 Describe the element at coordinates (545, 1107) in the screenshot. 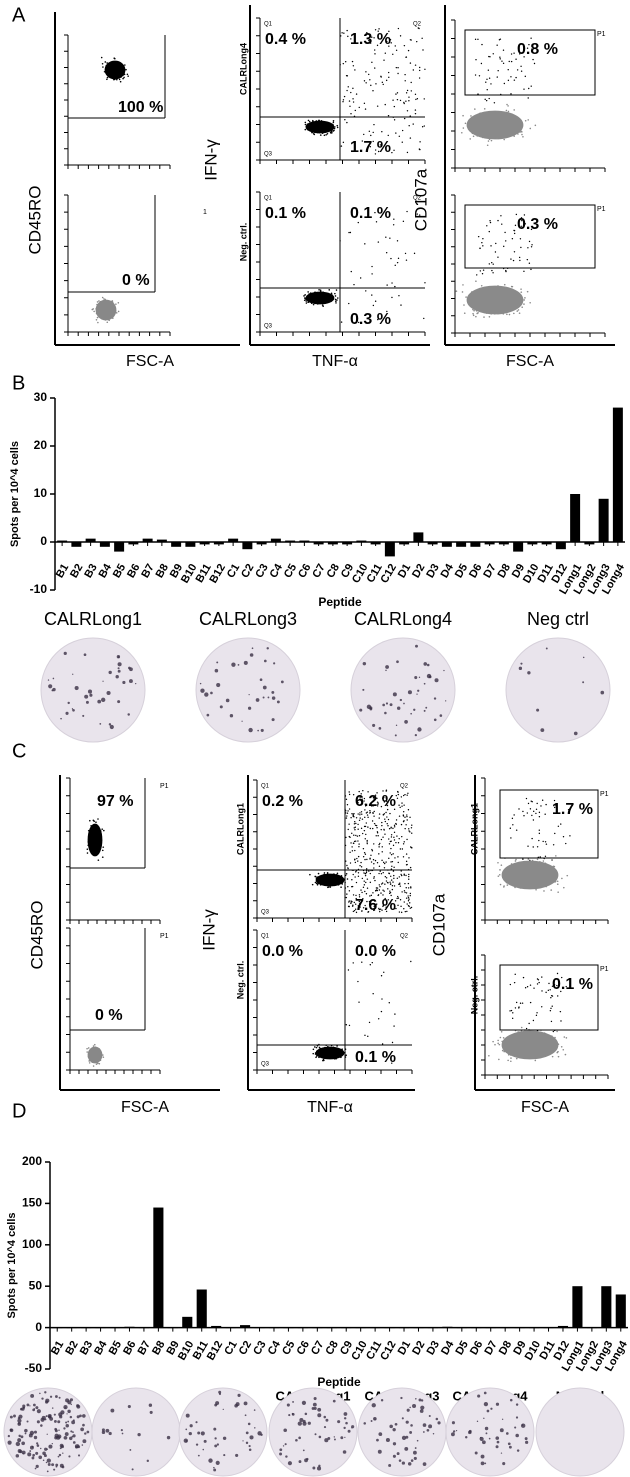

I see `x-axis-label: FSC-A` at that location.